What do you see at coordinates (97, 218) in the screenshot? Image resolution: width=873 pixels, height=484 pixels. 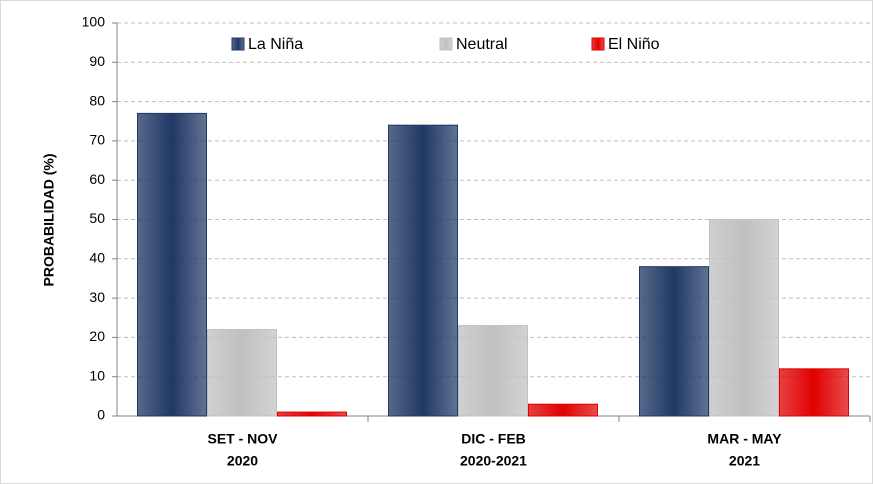 I see `y-tick-label: 50` at bounding box center [97, 218].